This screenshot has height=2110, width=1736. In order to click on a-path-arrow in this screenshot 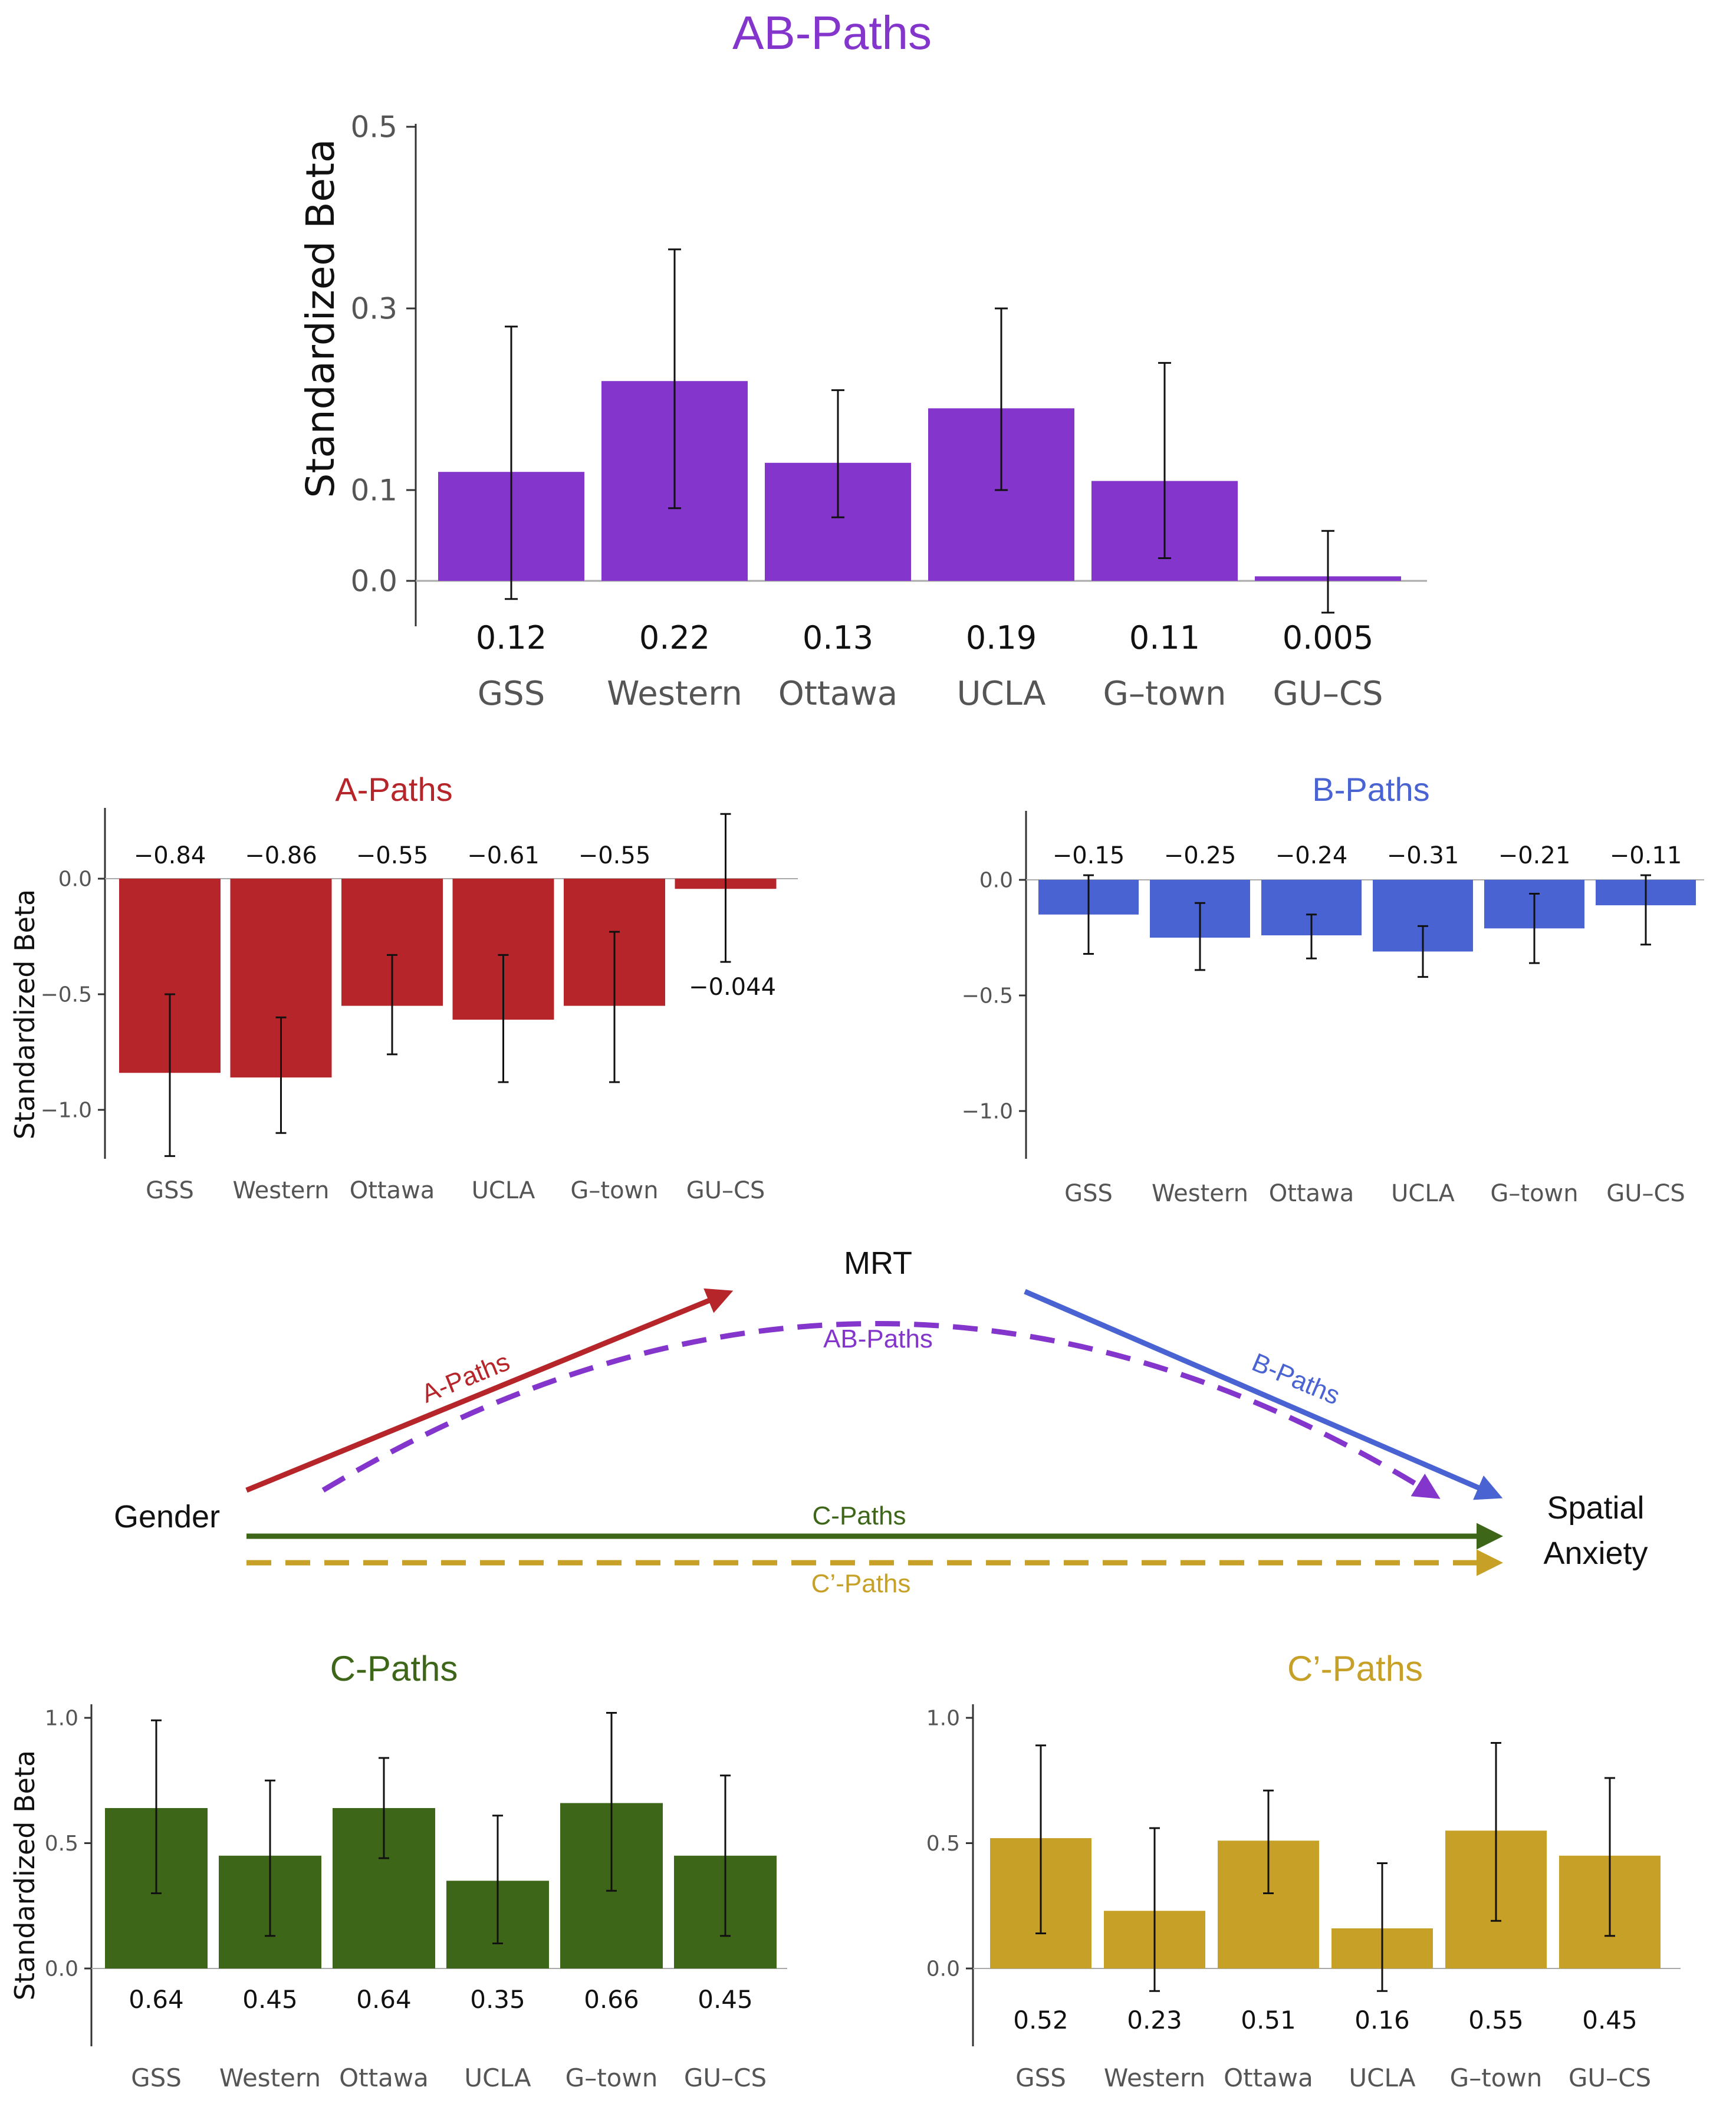, I will do `click(489, 1391)`.